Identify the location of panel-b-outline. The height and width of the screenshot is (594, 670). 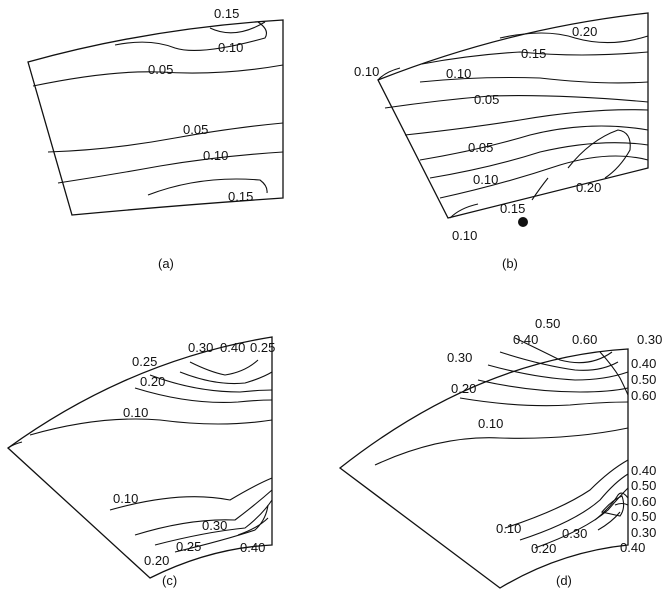
(513, 115).